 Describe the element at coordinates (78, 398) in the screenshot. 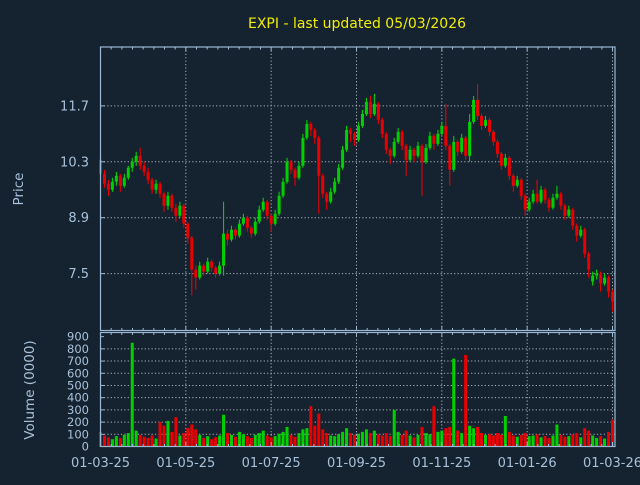

I see `volume-tick-label: 400` at that location.